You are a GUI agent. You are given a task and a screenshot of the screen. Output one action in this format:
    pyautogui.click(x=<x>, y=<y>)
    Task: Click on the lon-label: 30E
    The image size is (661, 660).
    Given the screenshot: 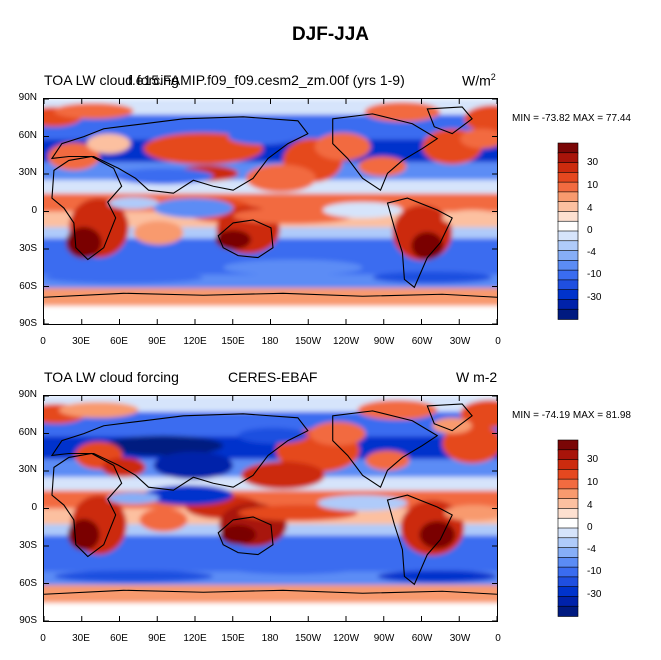 What is the action you would take?
    pyautogui.click(x=81, y=341)
    